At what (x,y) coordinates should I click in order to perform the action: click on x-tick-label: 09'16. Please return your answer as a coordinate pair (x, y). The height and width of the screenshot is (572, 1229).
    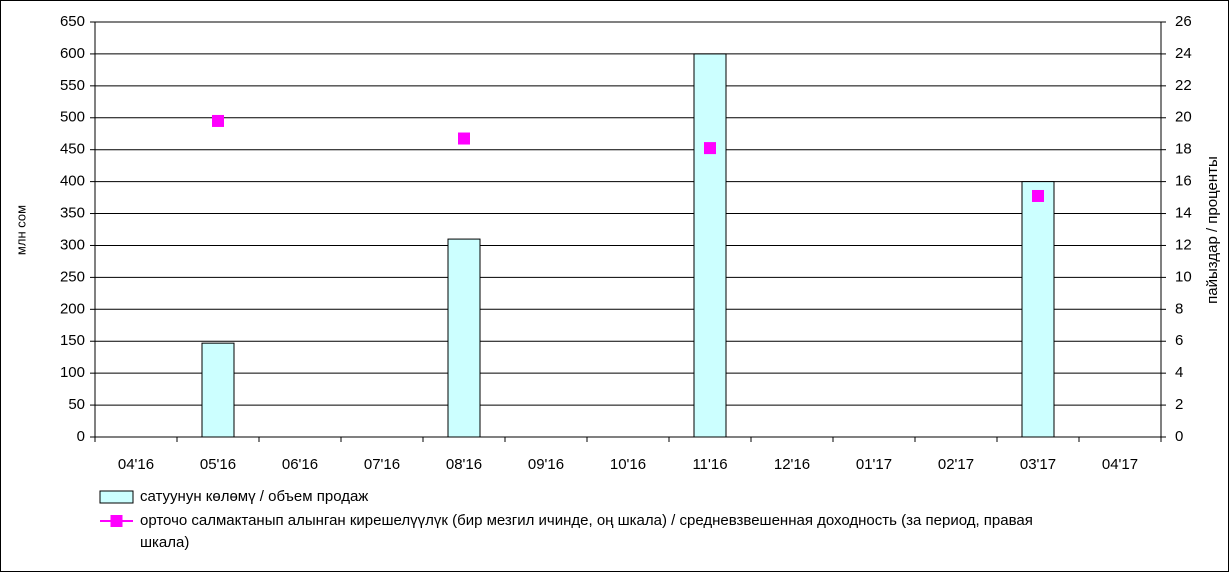
    Looking at the image, I should click on (546, 464).